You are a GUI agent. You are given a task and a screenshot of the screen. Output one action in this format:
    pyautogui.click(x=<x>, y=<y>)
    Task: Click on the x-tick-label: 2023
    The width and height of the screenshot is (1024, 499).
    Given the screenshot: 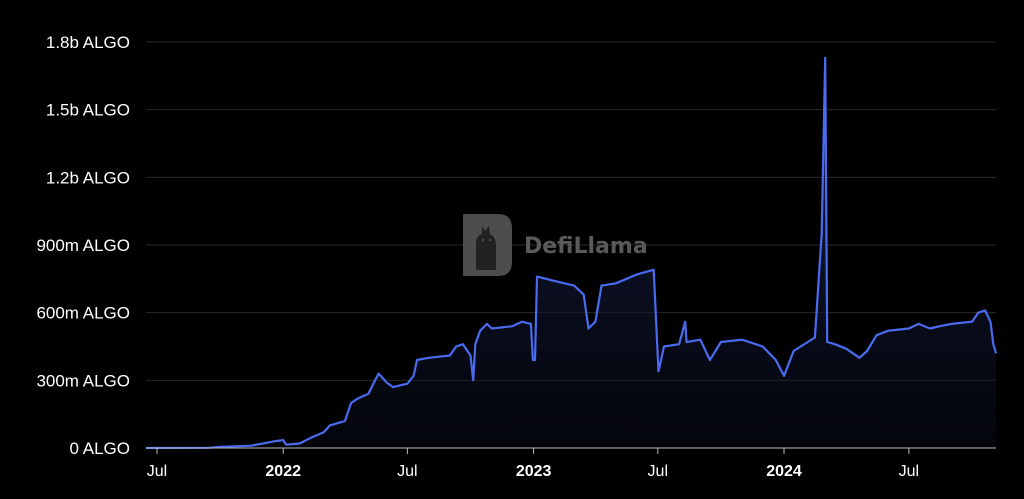 What is the action you would take?
    pyautogui.click(x=534, y=471)
    